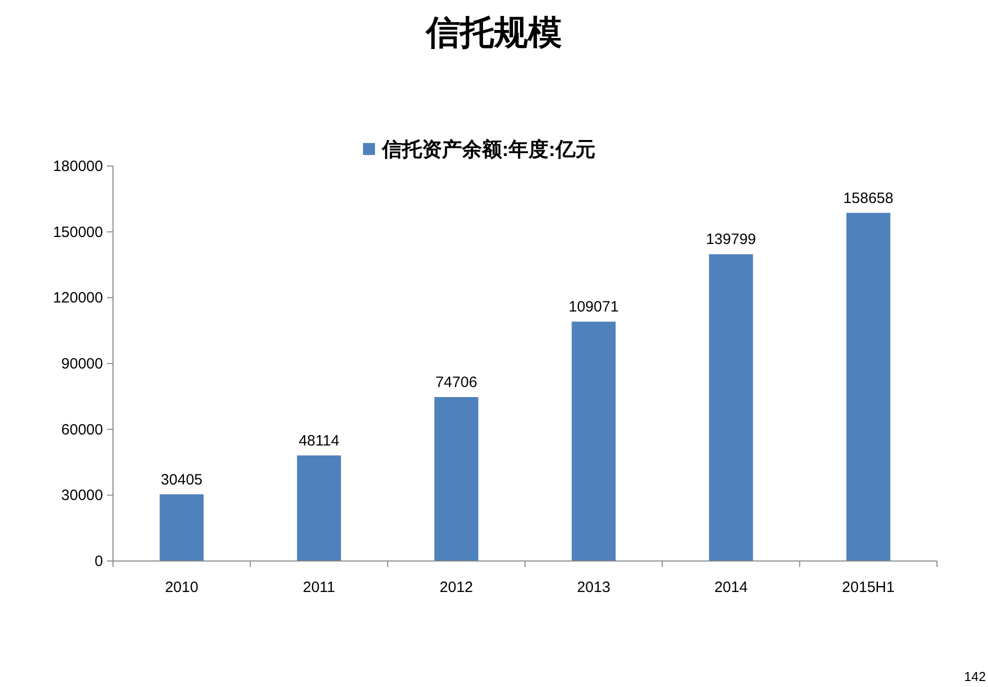 This screenshot has height=687, width=988. Describe the element at coordinates (98, 561) in the screenshot. I see `y-tick-label: 0` at that location.